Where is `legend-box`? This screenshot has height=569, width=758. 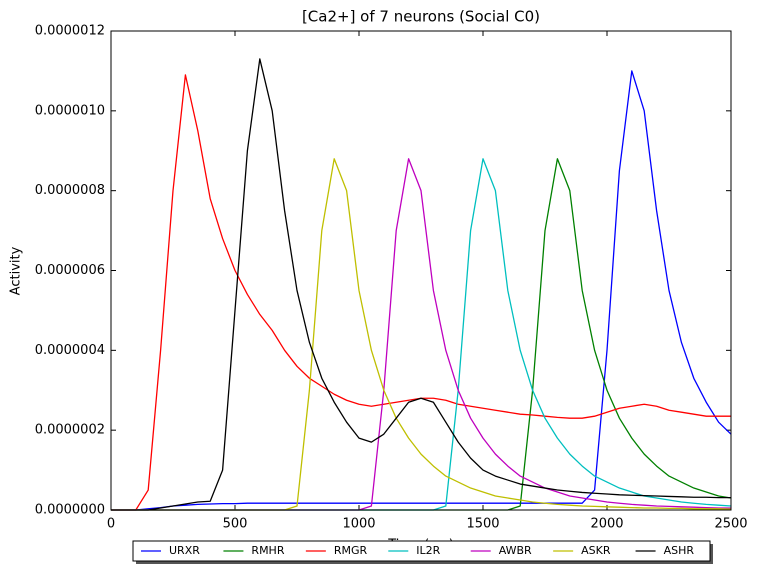
legend-box is located at coordinates (421, 551).